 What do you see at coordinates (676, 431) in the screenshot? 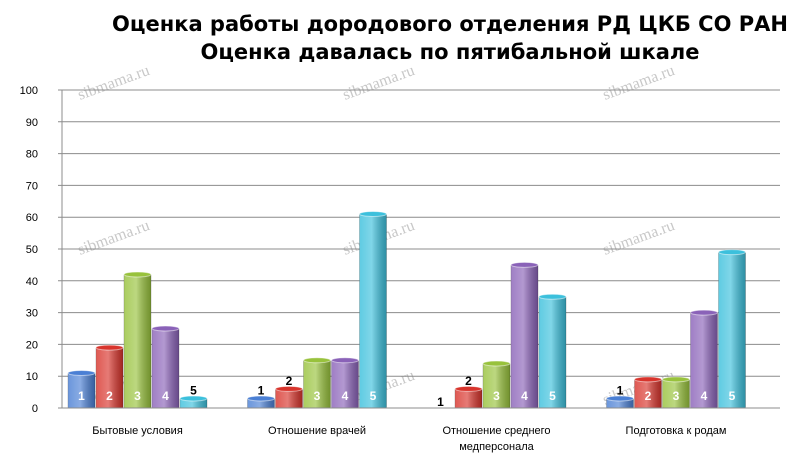
I see `x-category-label: Подготовка к родам` at bounding box center [676, 431].